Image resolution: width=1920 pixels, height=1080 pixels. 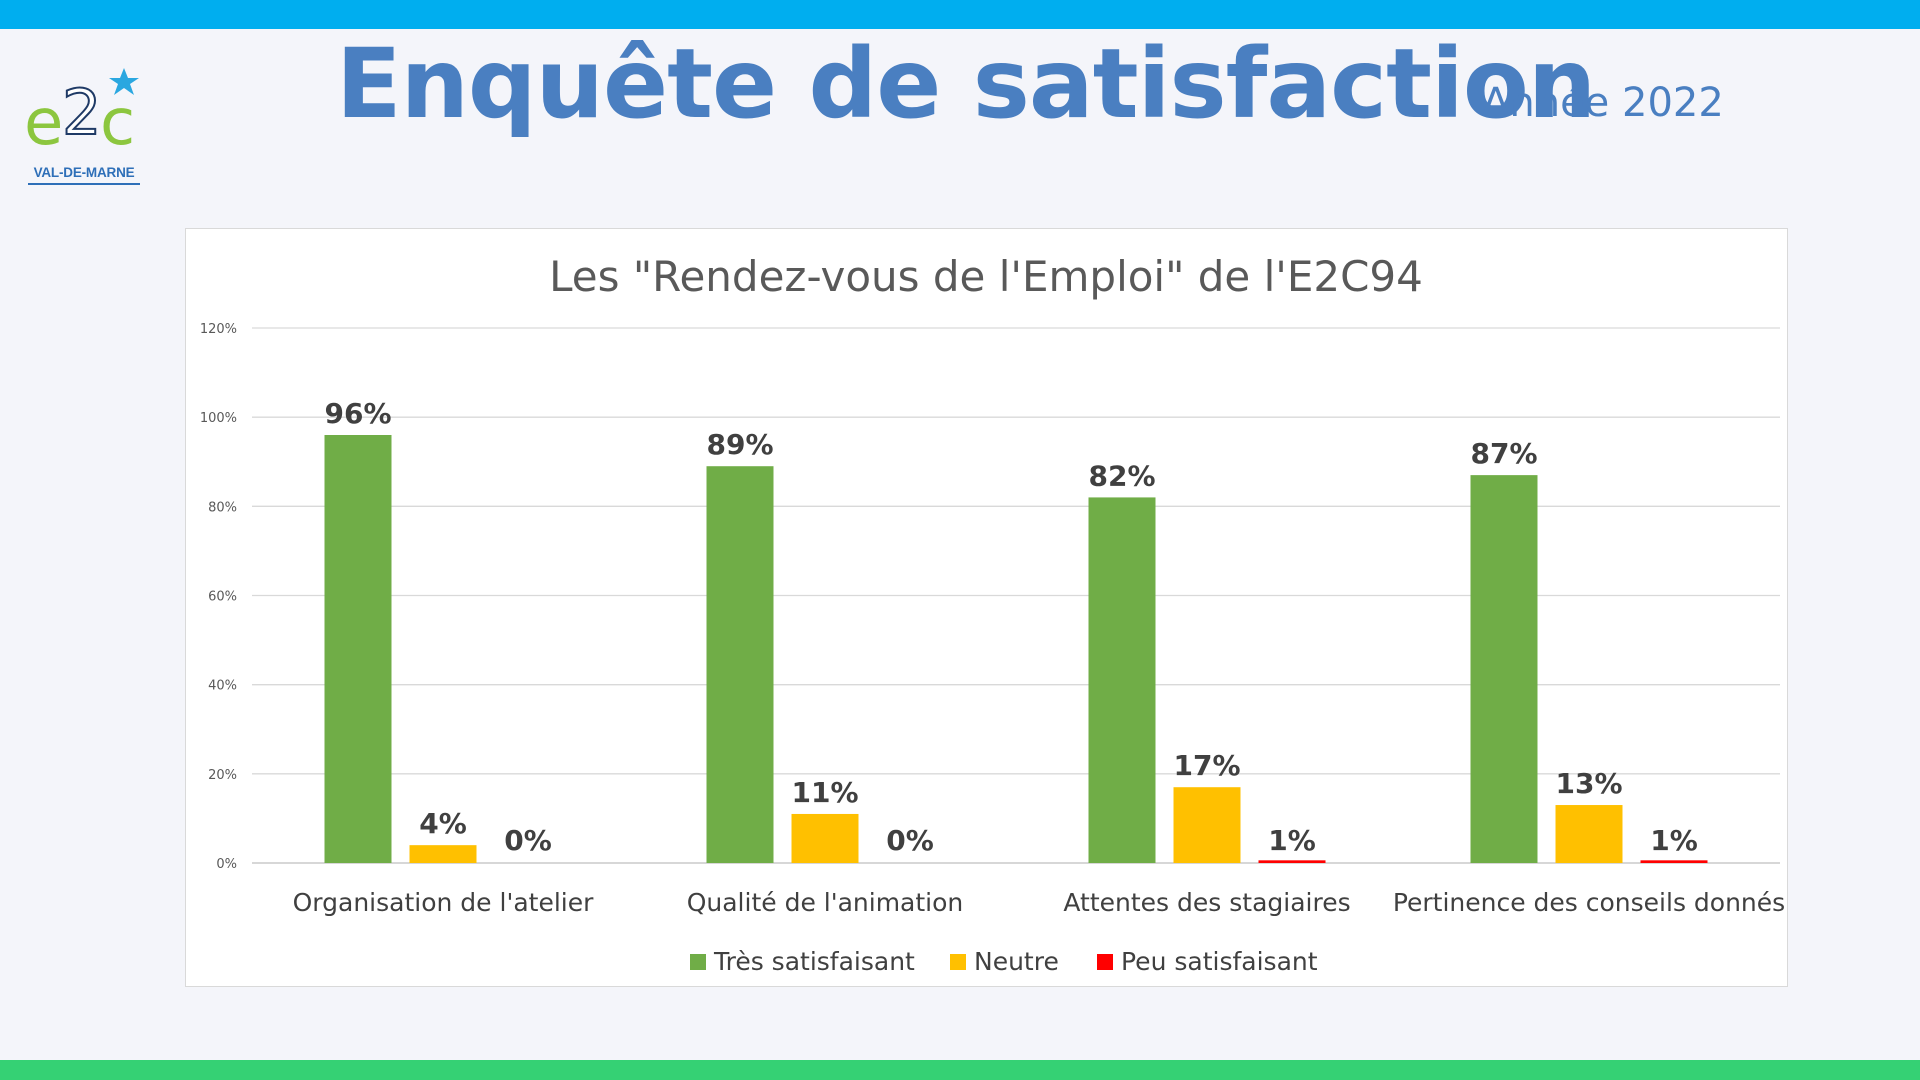 What do you see at coordinates (222, 597) in the screenshot?
I see `y-tick-label: 60%` at bounding box center [222, 597].